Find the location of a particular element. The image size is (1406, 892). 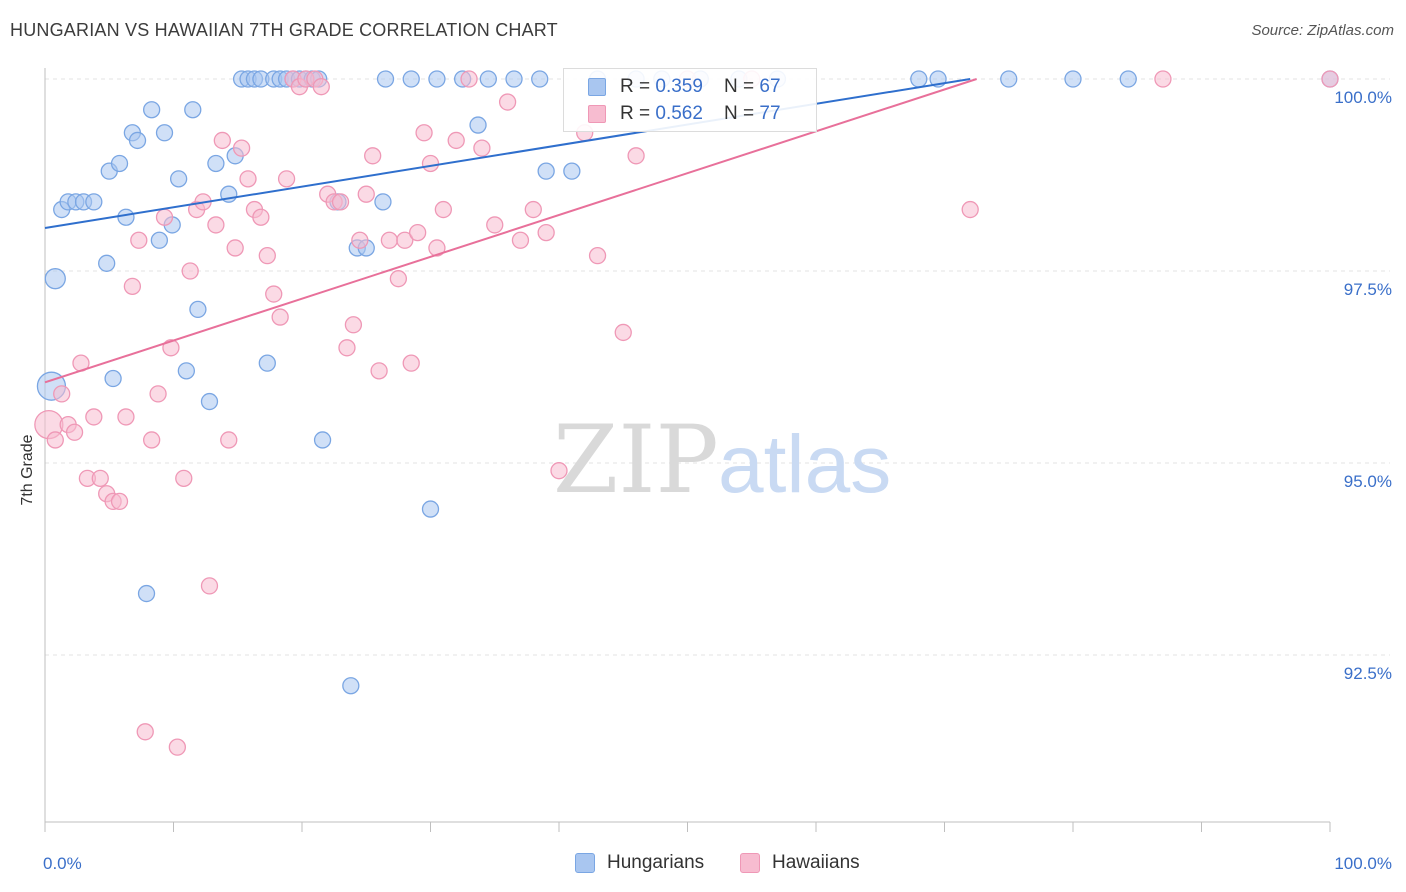

legend-r-value: 0.562 is located at coordinates (679, 113).